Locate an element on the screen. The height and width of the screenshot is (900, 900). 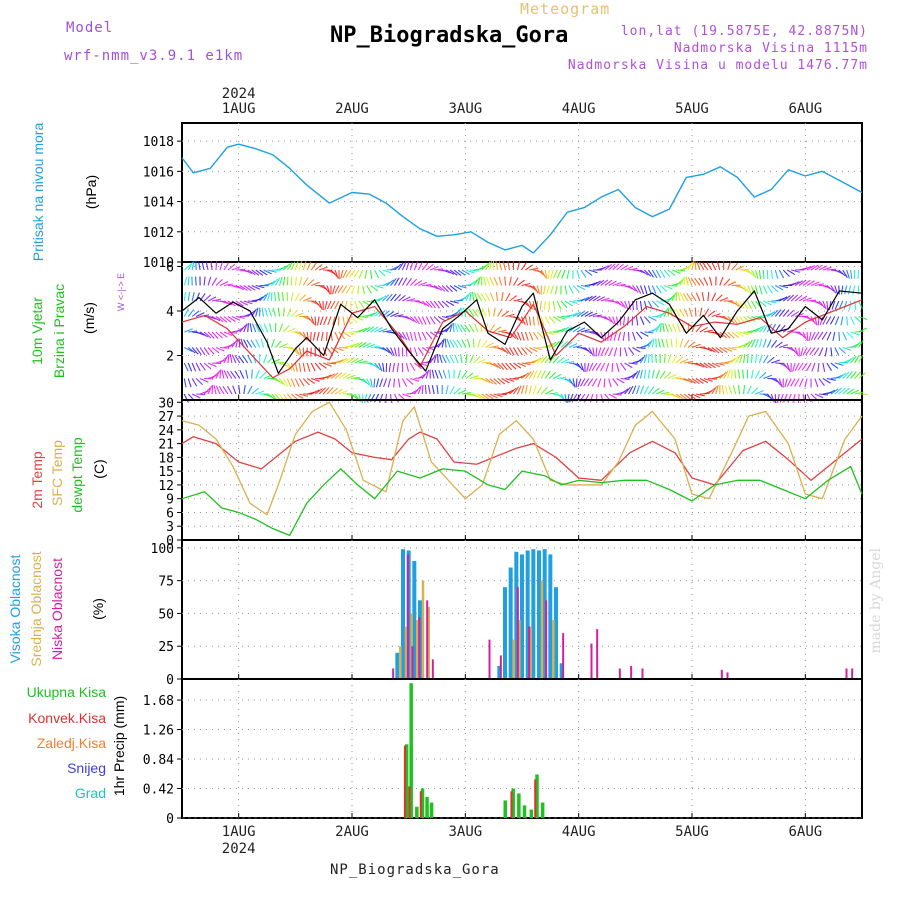
y-tick-label: 9 is located at coordinates (170, 500).